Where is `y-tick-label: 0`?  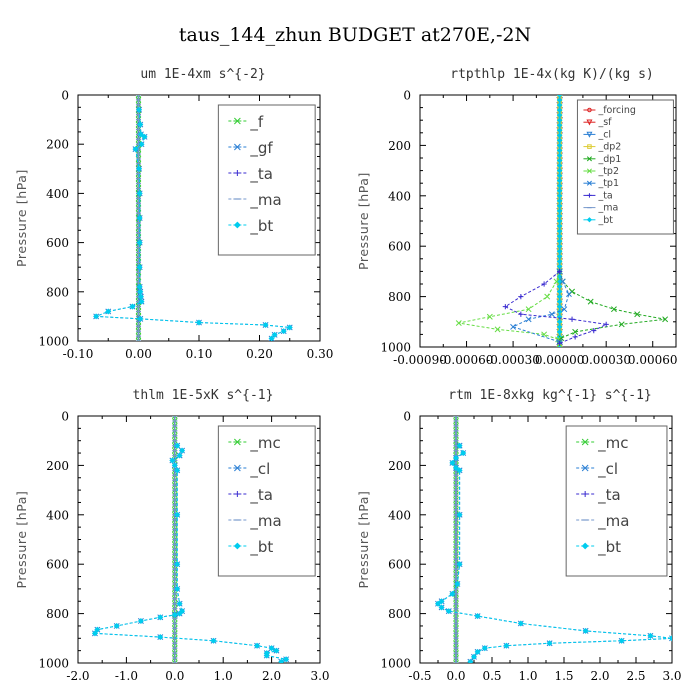
y-tick-label: 0 is located at coordinates (407, 96).